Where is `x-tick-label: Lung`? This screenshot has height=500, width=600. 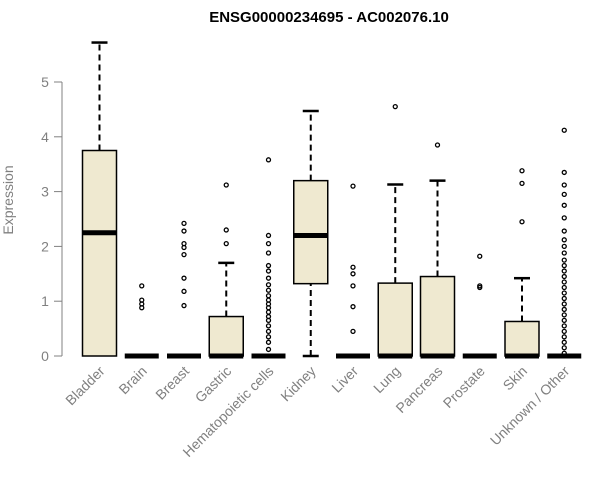
x-tick-label: Lung is located at coordinates (386, 379).